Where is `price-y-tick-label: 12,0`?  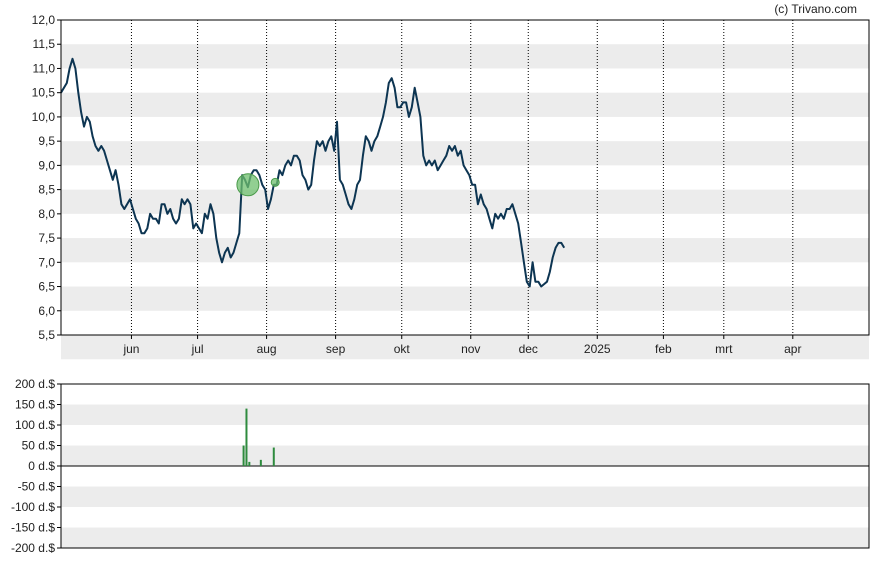
price-y-tick-label: 12,0 is located at coordinates (44, 20).